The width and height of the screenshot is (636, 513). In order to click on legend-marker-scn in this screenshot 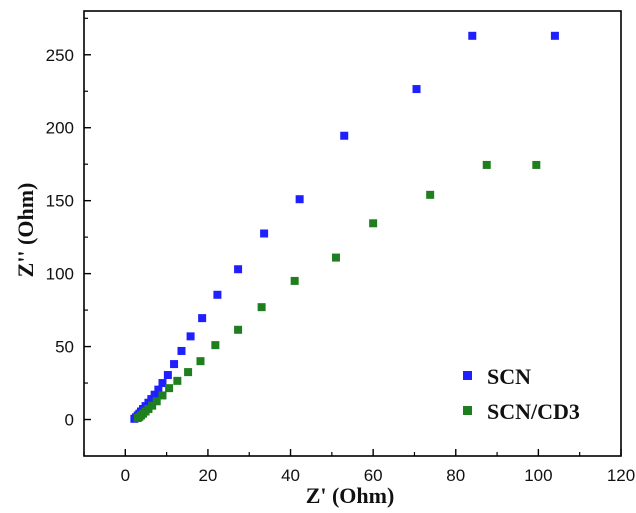, I will do `click(467, 375)`.